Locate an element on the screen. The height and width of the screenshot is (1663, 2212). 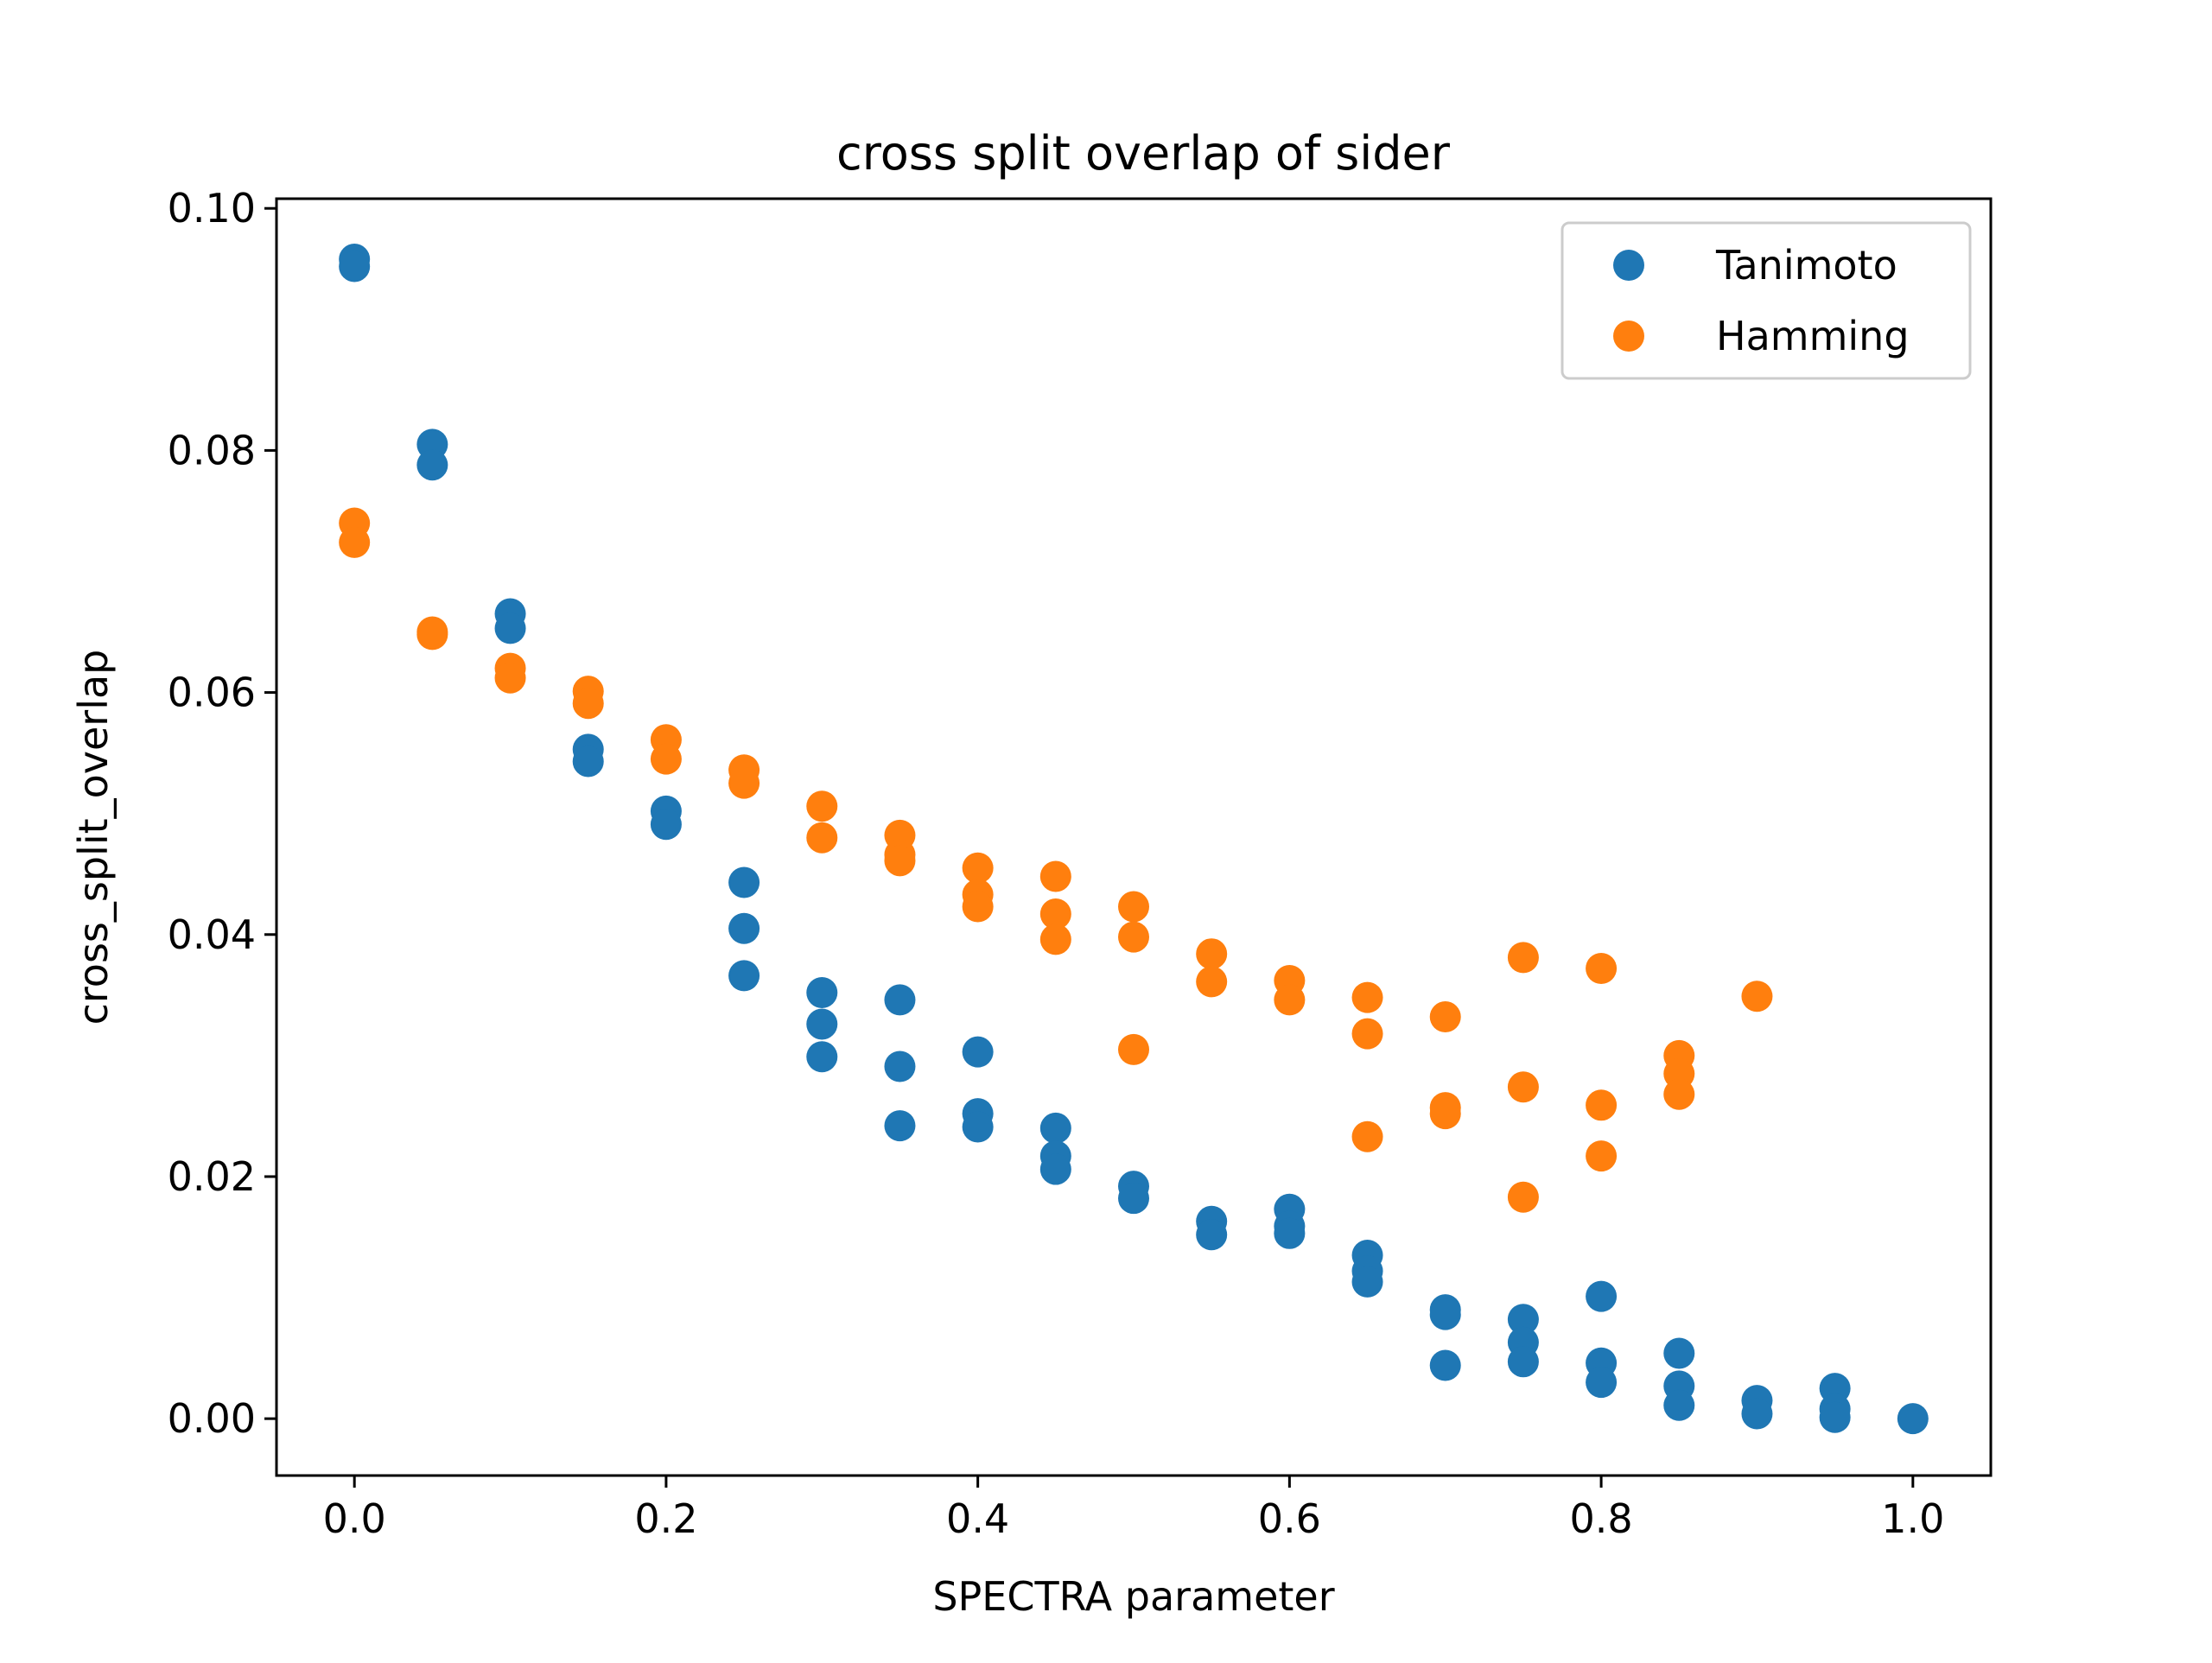
y-tick-label: 0.06 is located at coordinates (212, 693).